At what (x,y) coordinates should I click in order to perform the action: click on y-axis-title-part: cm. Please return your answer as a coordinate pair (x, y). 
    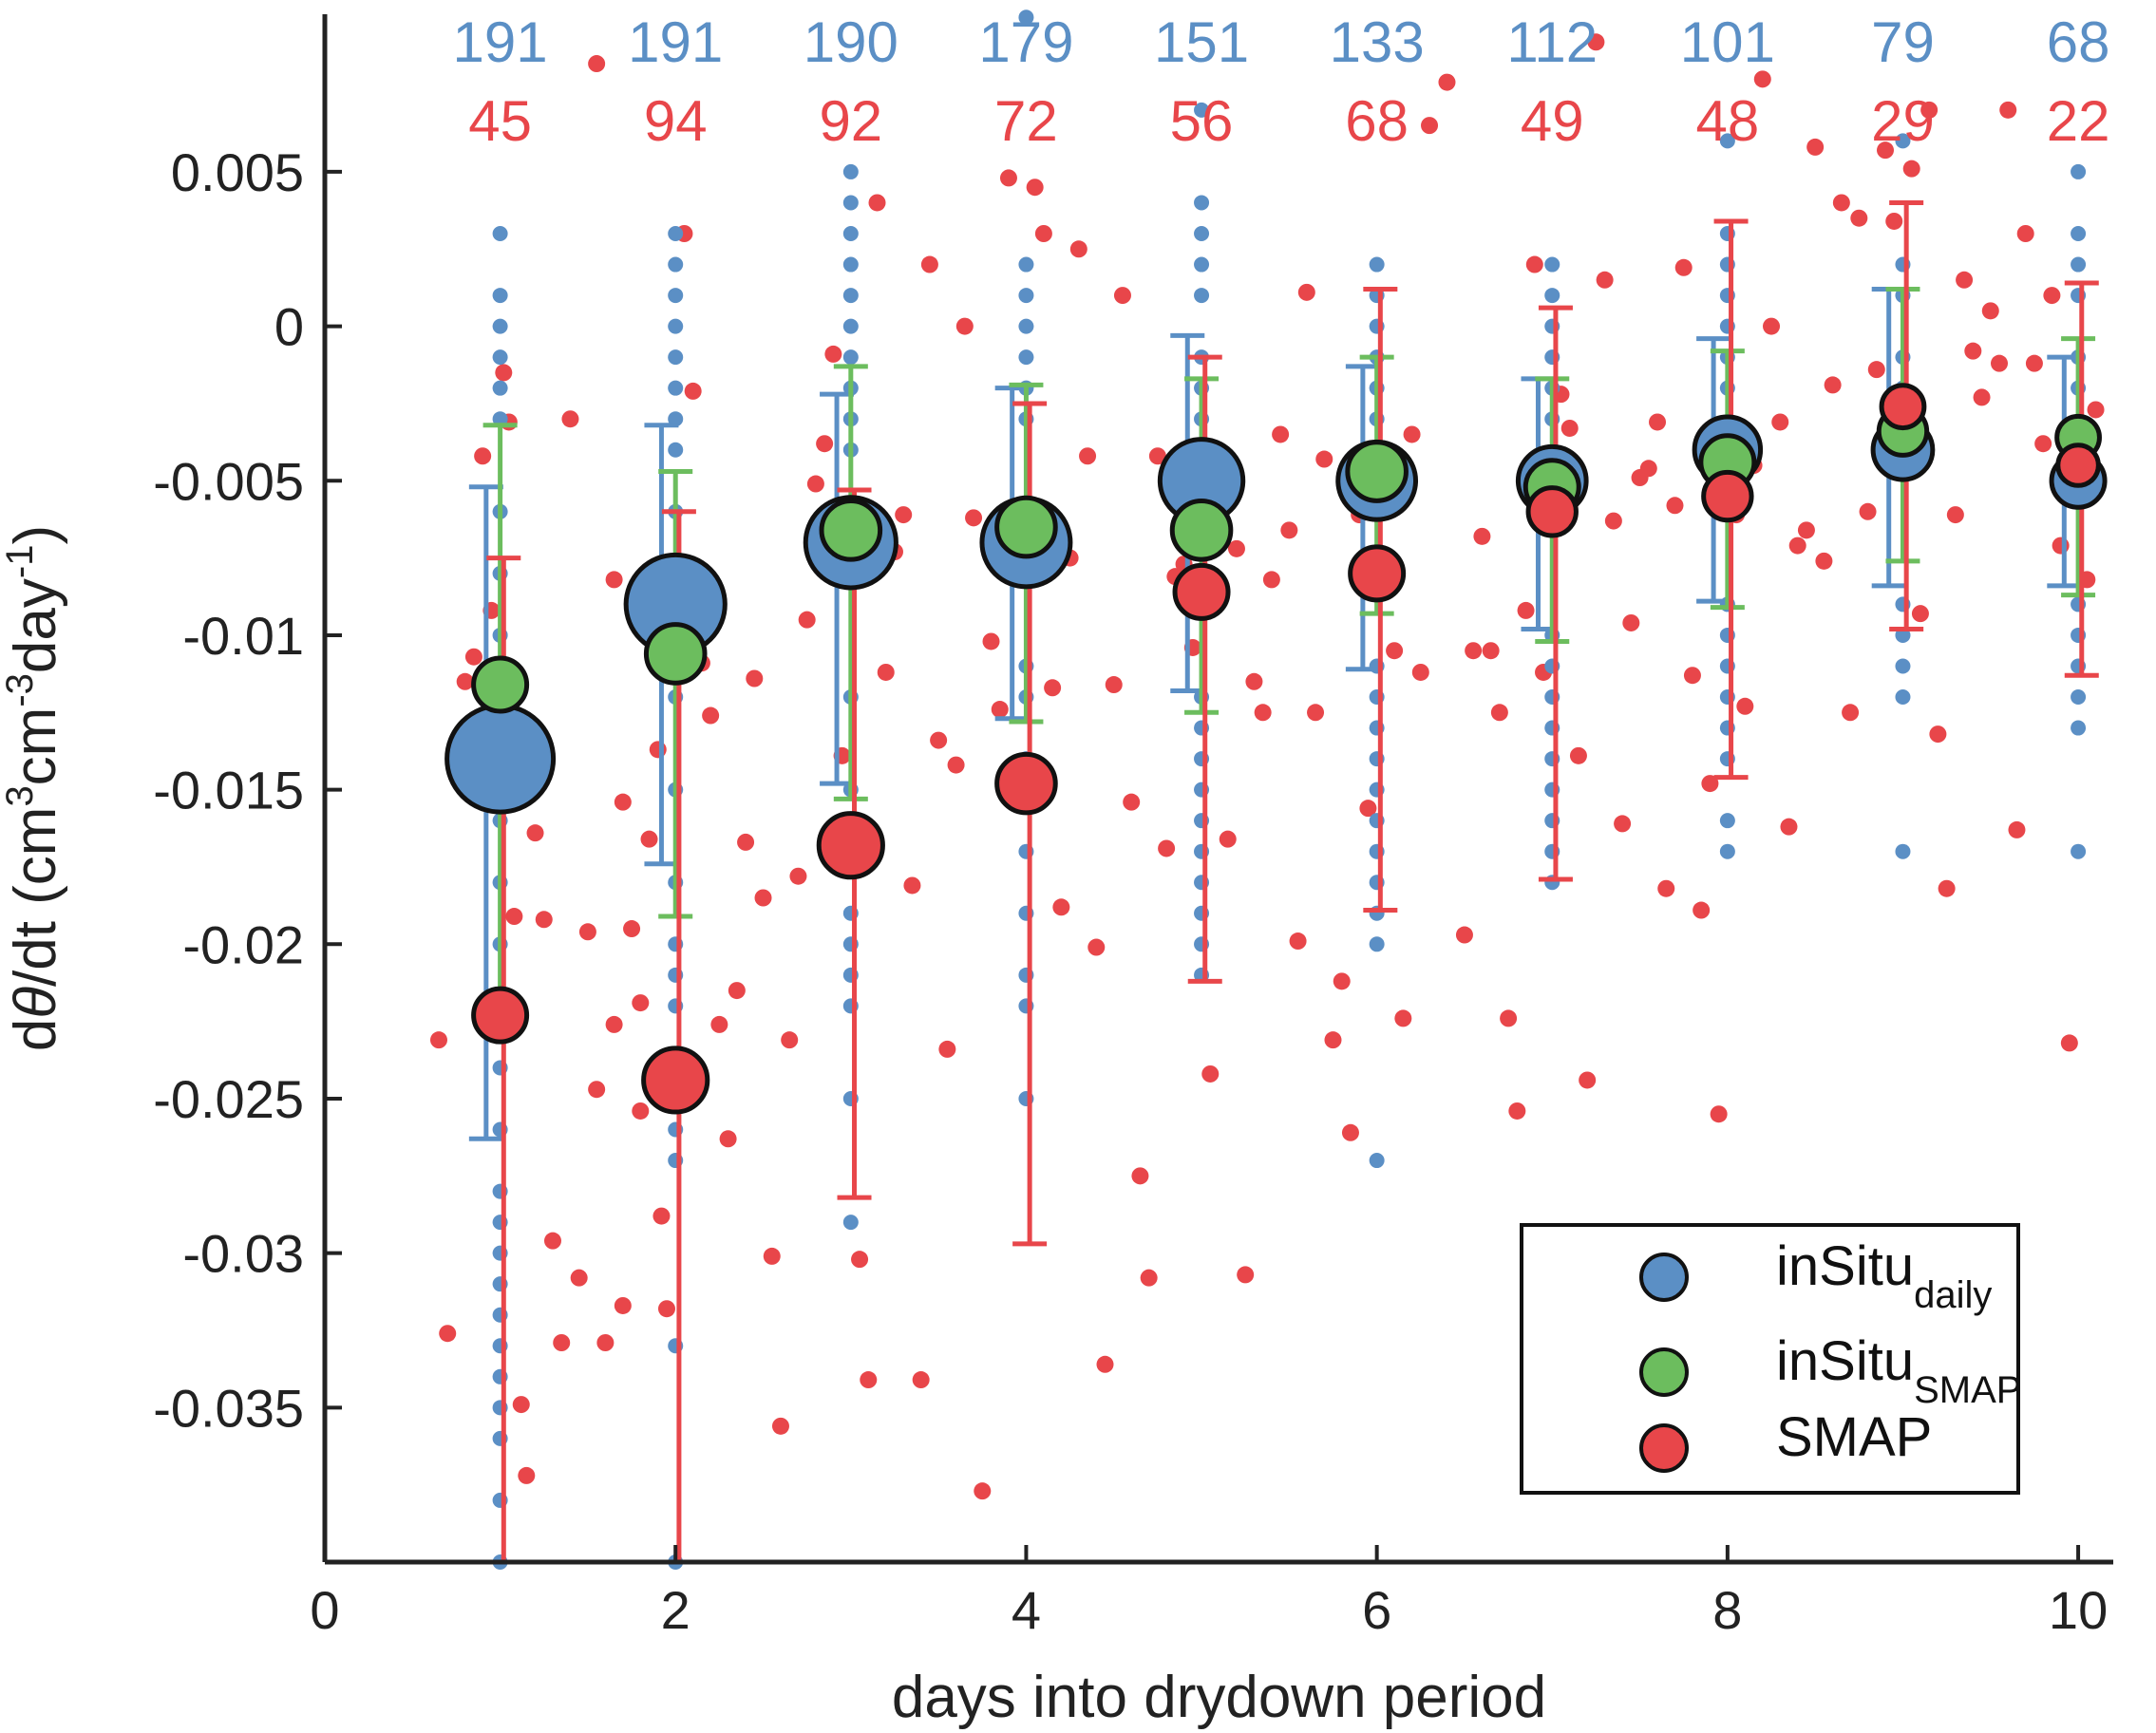
    Looking at the image, I should click on (35, 747).